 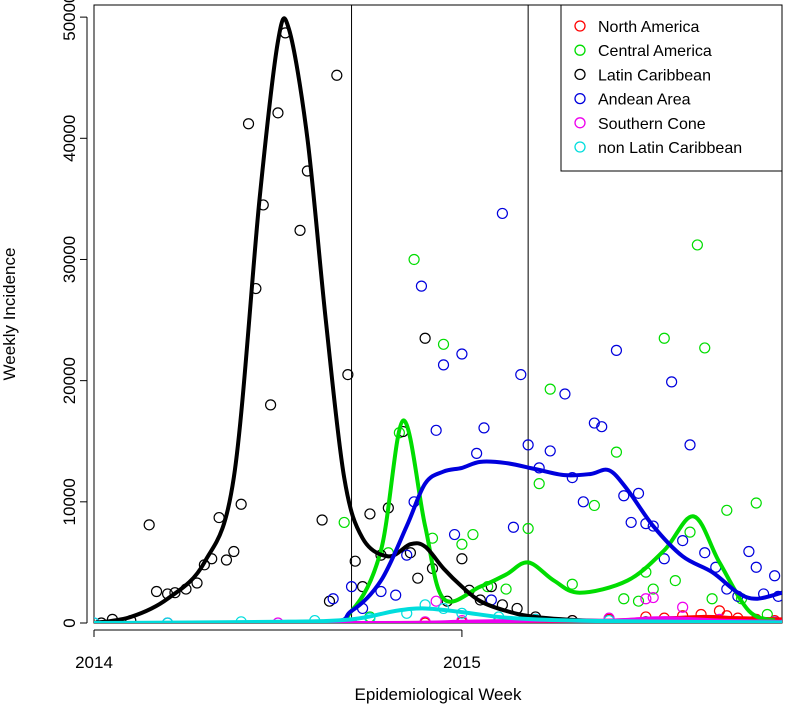 I want to click on series-non-latin-caribbean, so click(x=437, y=611).